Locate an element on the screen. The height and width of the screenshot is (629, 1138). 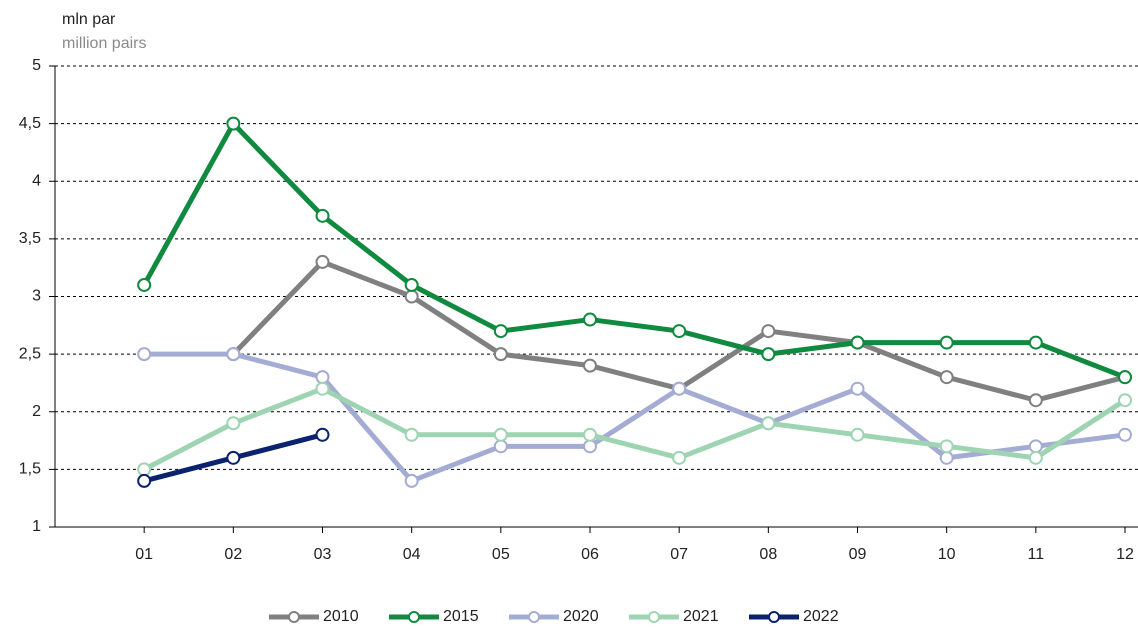
x-tick-label: 07 is located at coordinates (679, 554).